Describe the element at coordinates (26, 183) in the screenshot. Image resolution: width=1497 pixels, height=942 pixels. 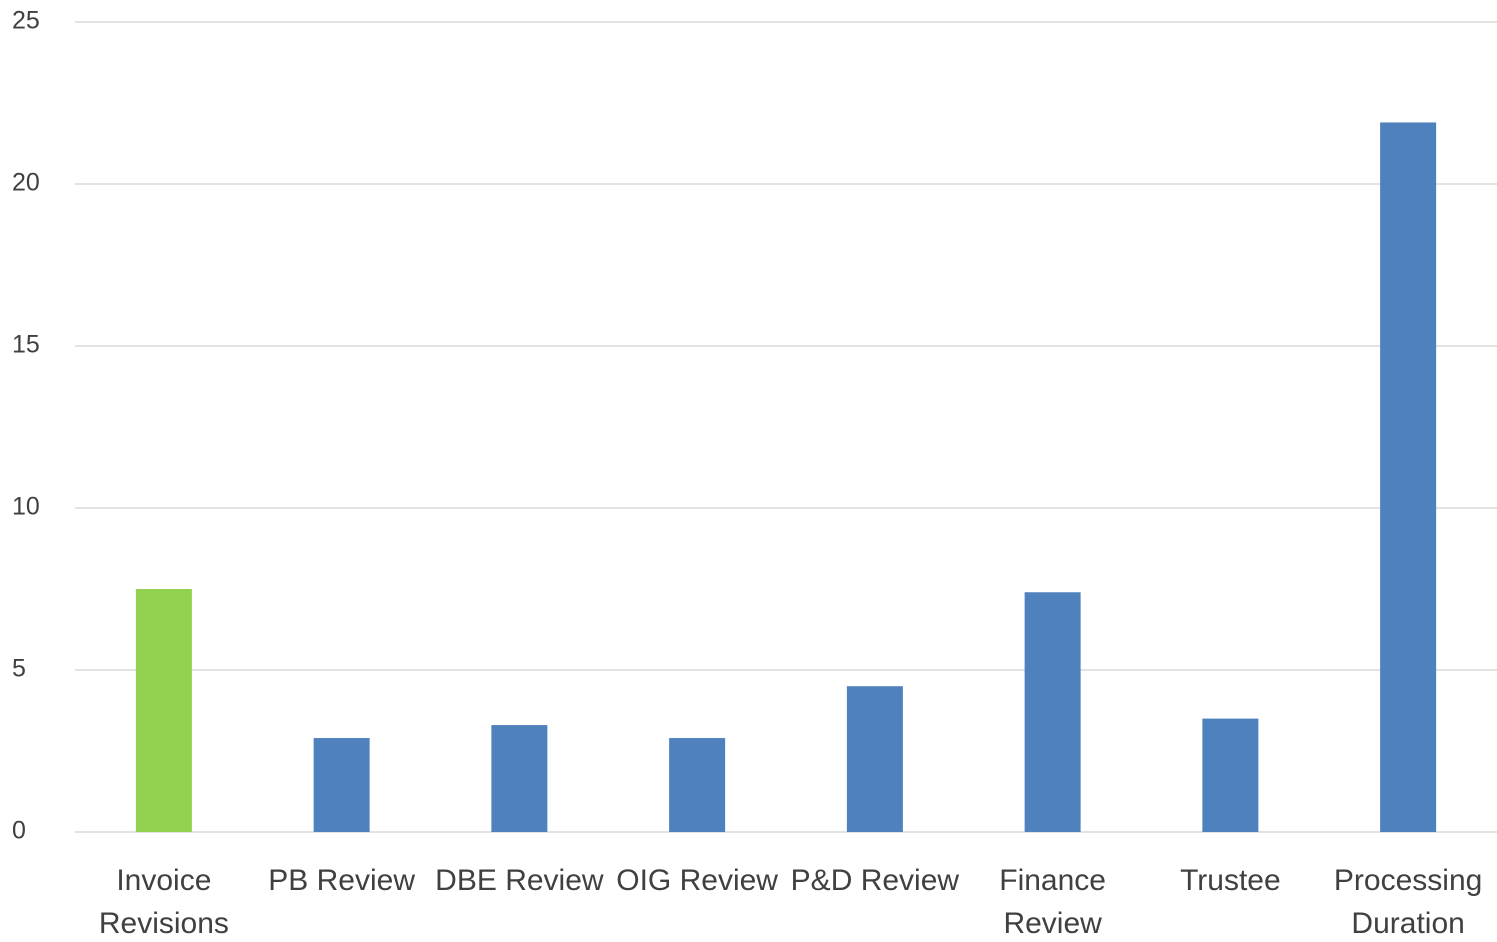
I see `y-tick-label: 20` at that location.